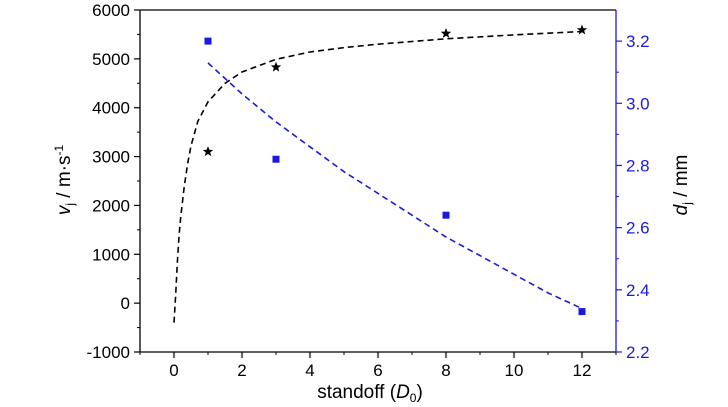 This screenshot has width=728, height=407. Describe the element at coordinates (357, 392) in the screenshot. I see `x-axis-title-prefix: standoff (` at that location.